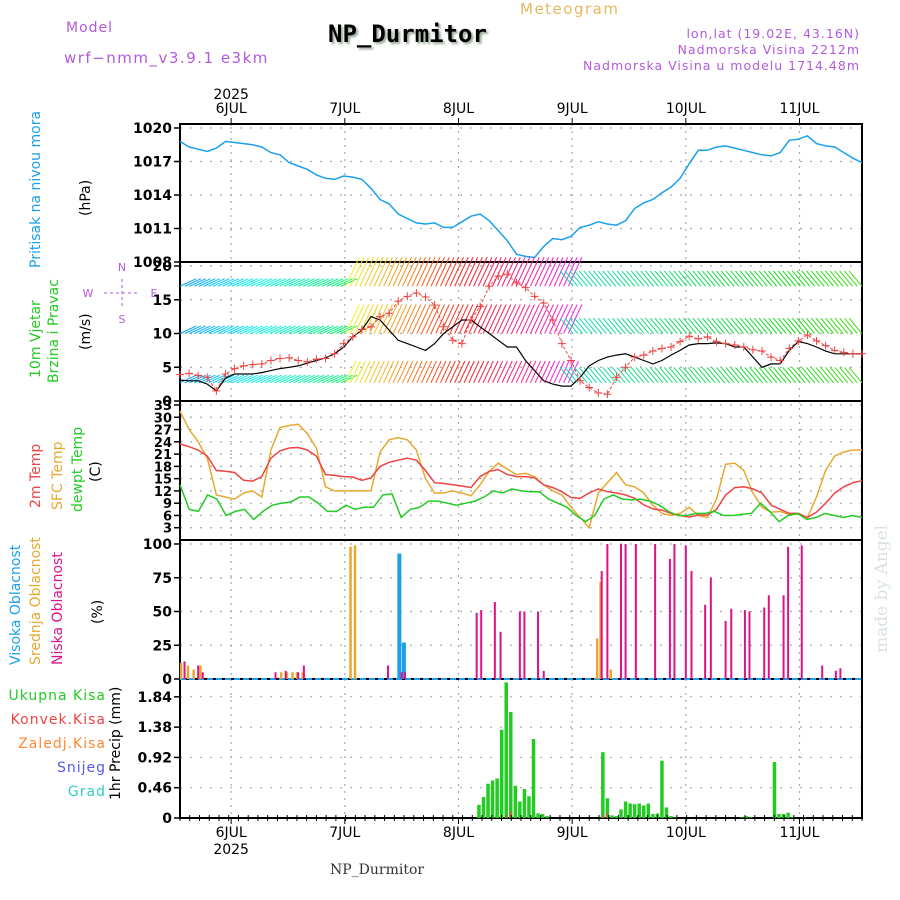 The width and height of the screenshot is (900, 900). Describe the element at coordinates (167, 529) in the screenshot. I see `y-tick-label: 3` at that location.